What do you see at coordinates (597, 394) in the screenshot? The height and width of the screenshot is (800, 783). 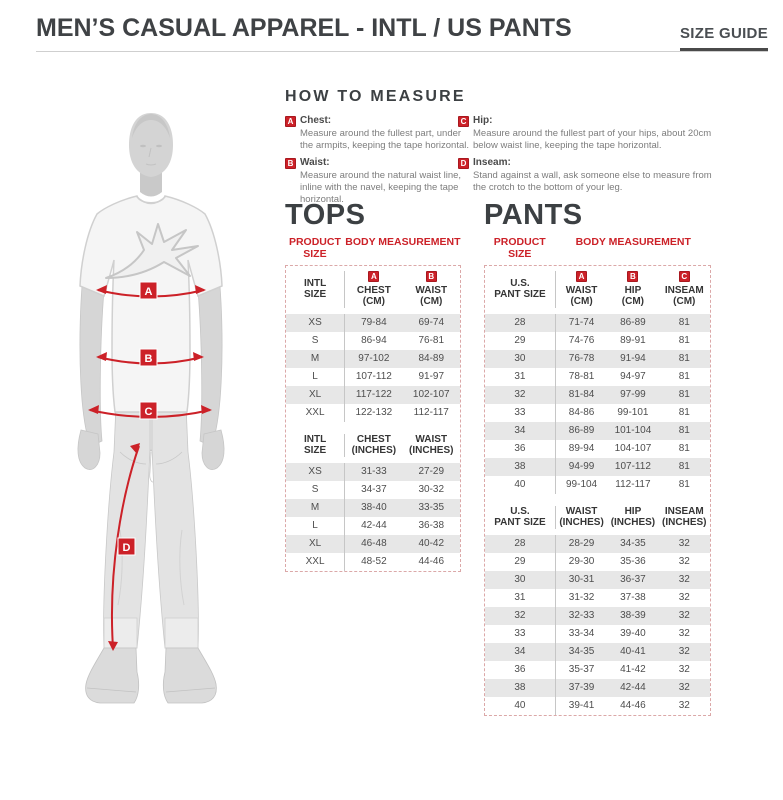 I see `table-row: 32 81-84 97-99 81` at bounding box center [597, 394].